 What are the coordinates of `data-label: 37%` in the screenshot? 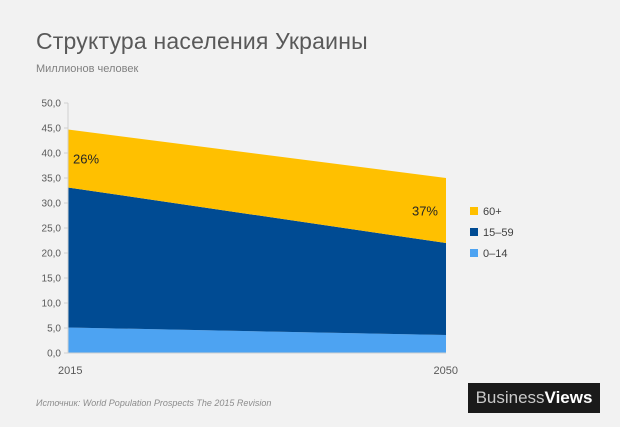 It's located at (425, 211).